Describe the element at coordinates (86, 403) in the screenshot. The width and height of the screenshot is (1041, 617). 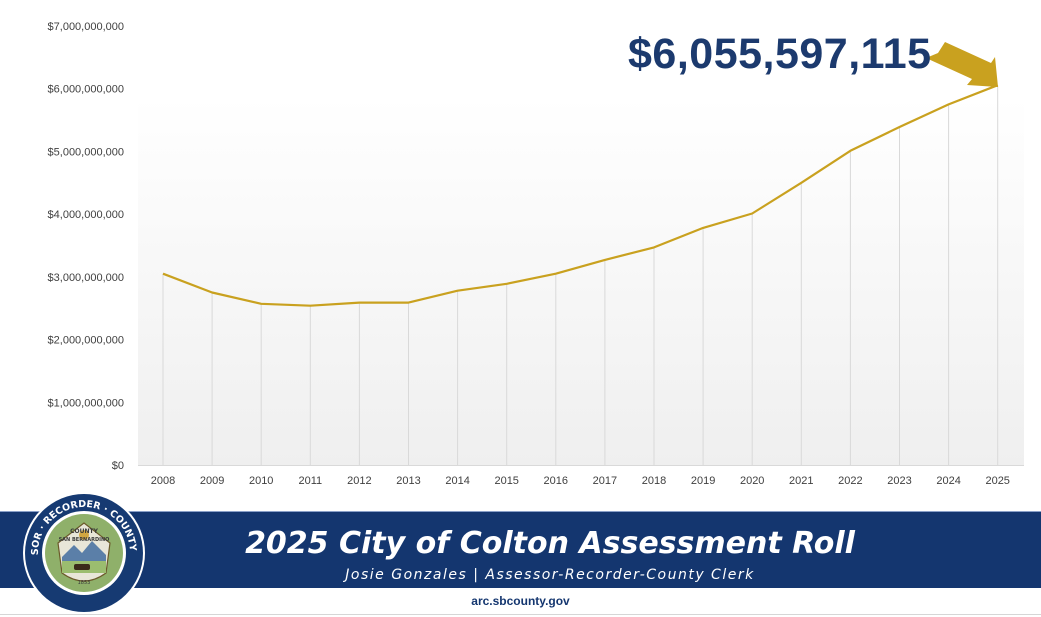
I see `y-tick-label: $1,000,000,000` at that location.